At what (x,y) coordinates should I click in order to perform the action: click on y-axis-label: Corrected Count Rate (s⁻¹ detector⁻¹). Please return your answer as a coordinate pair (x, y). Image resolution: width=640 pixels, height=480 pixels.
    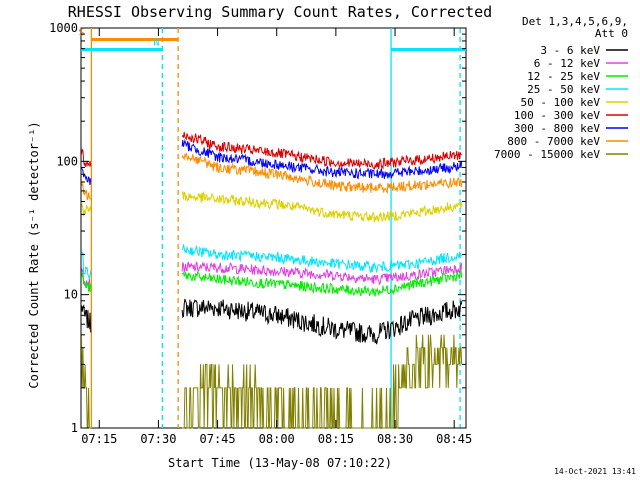
    Looking at the image, I should click on (34, 254).